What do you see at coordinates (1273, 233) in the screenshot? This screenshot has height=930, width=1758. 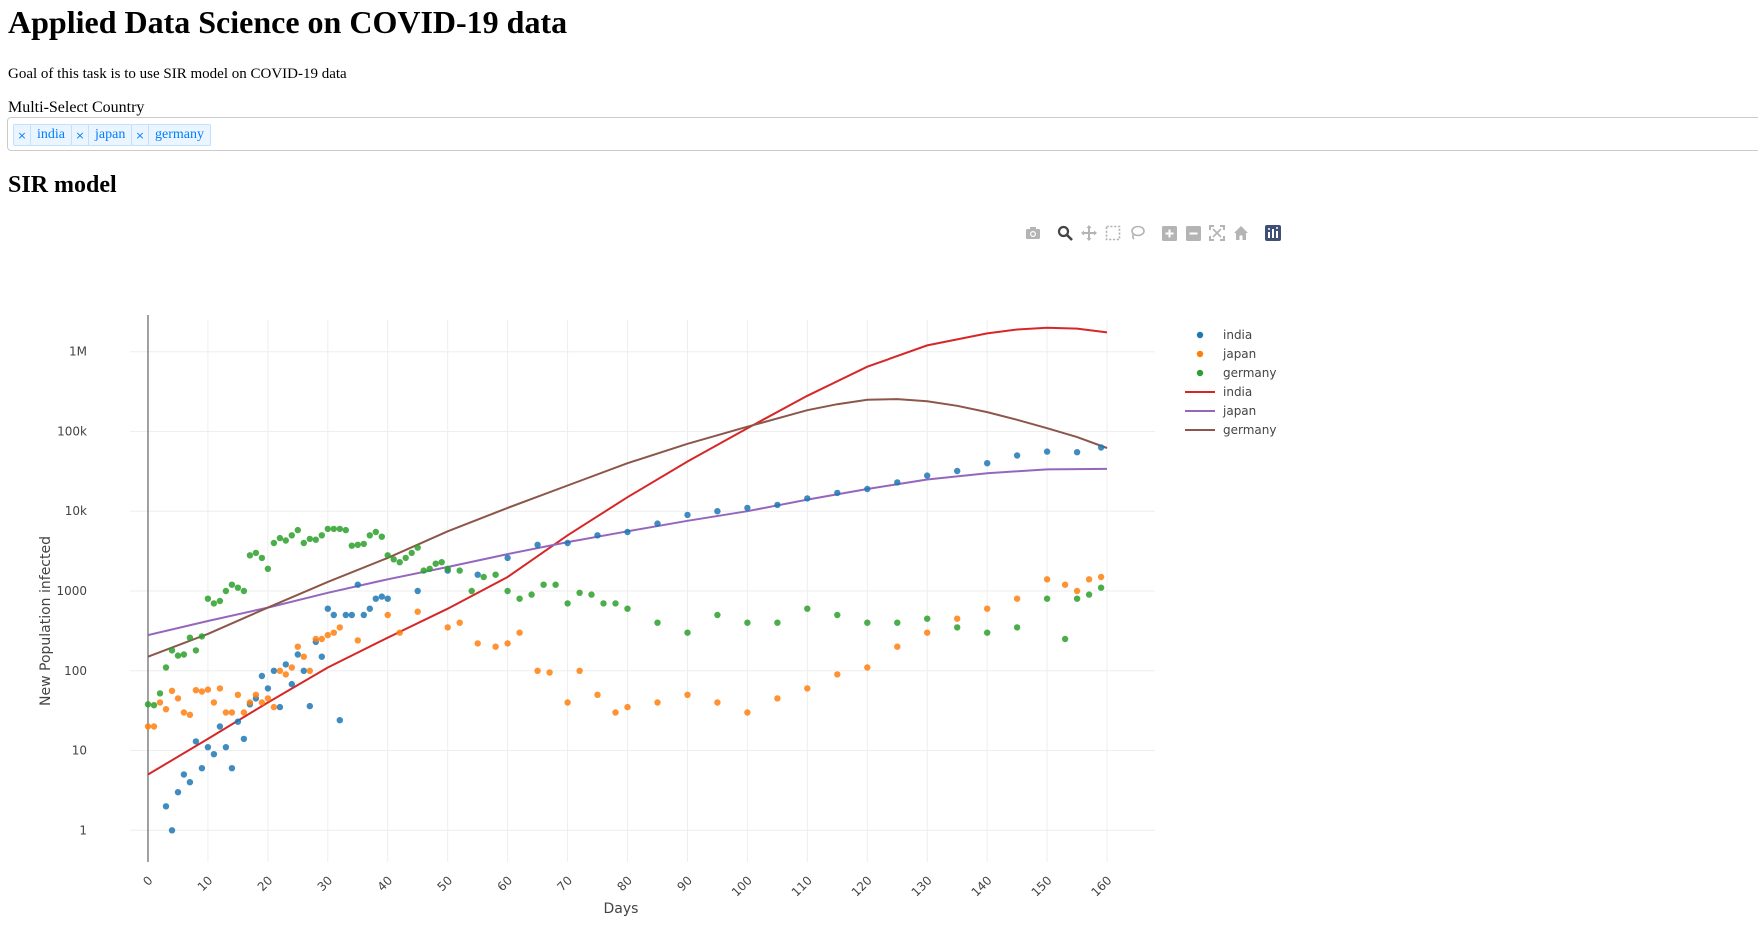 I see `plotly-logo-icon` at bounding box center [1273, 233].